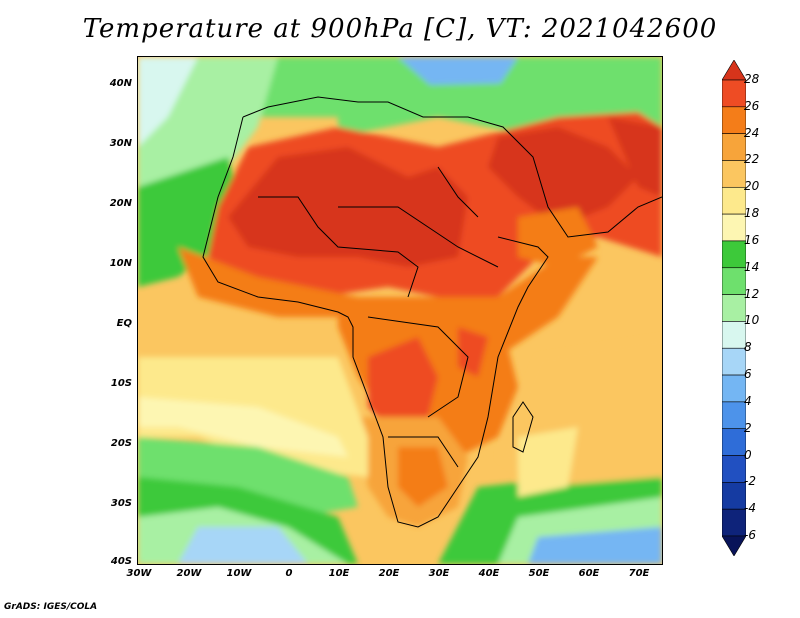 The height and width of the screenshot is (618, 800). What do you see at coordinates (752, 239) in the screenshot?
I see `colorbar-label: 16` at bounding box center [752, 239].